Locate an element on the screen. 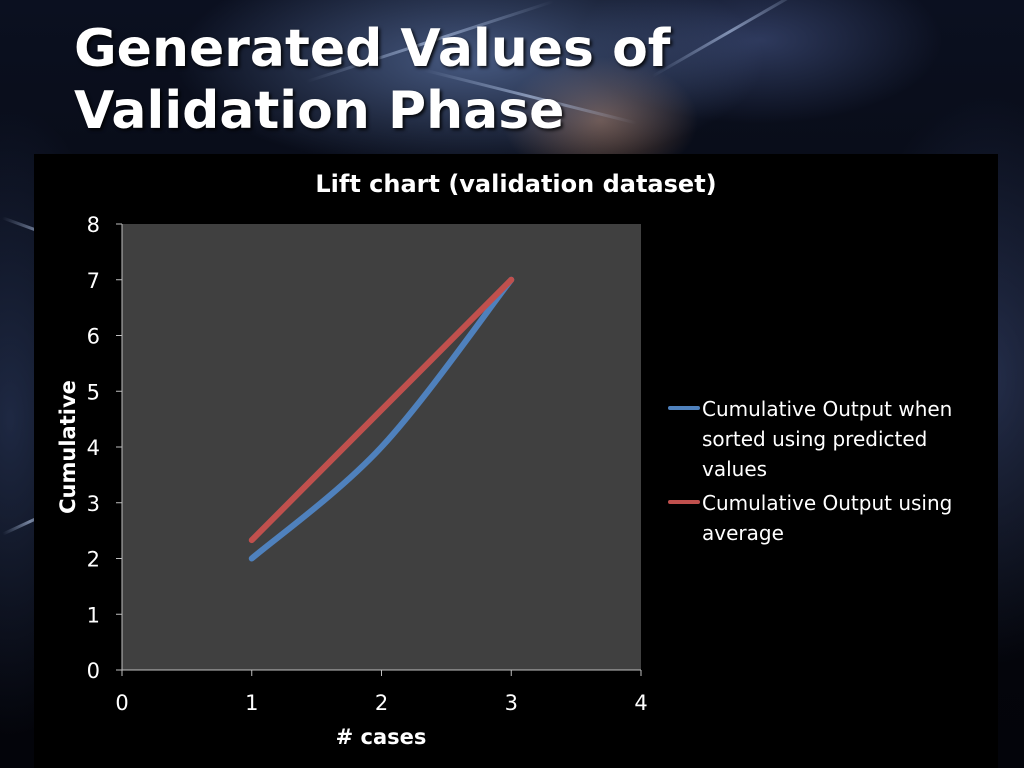 The image size is (1024, 768). series-line-average is located at coordinates (381, 410).